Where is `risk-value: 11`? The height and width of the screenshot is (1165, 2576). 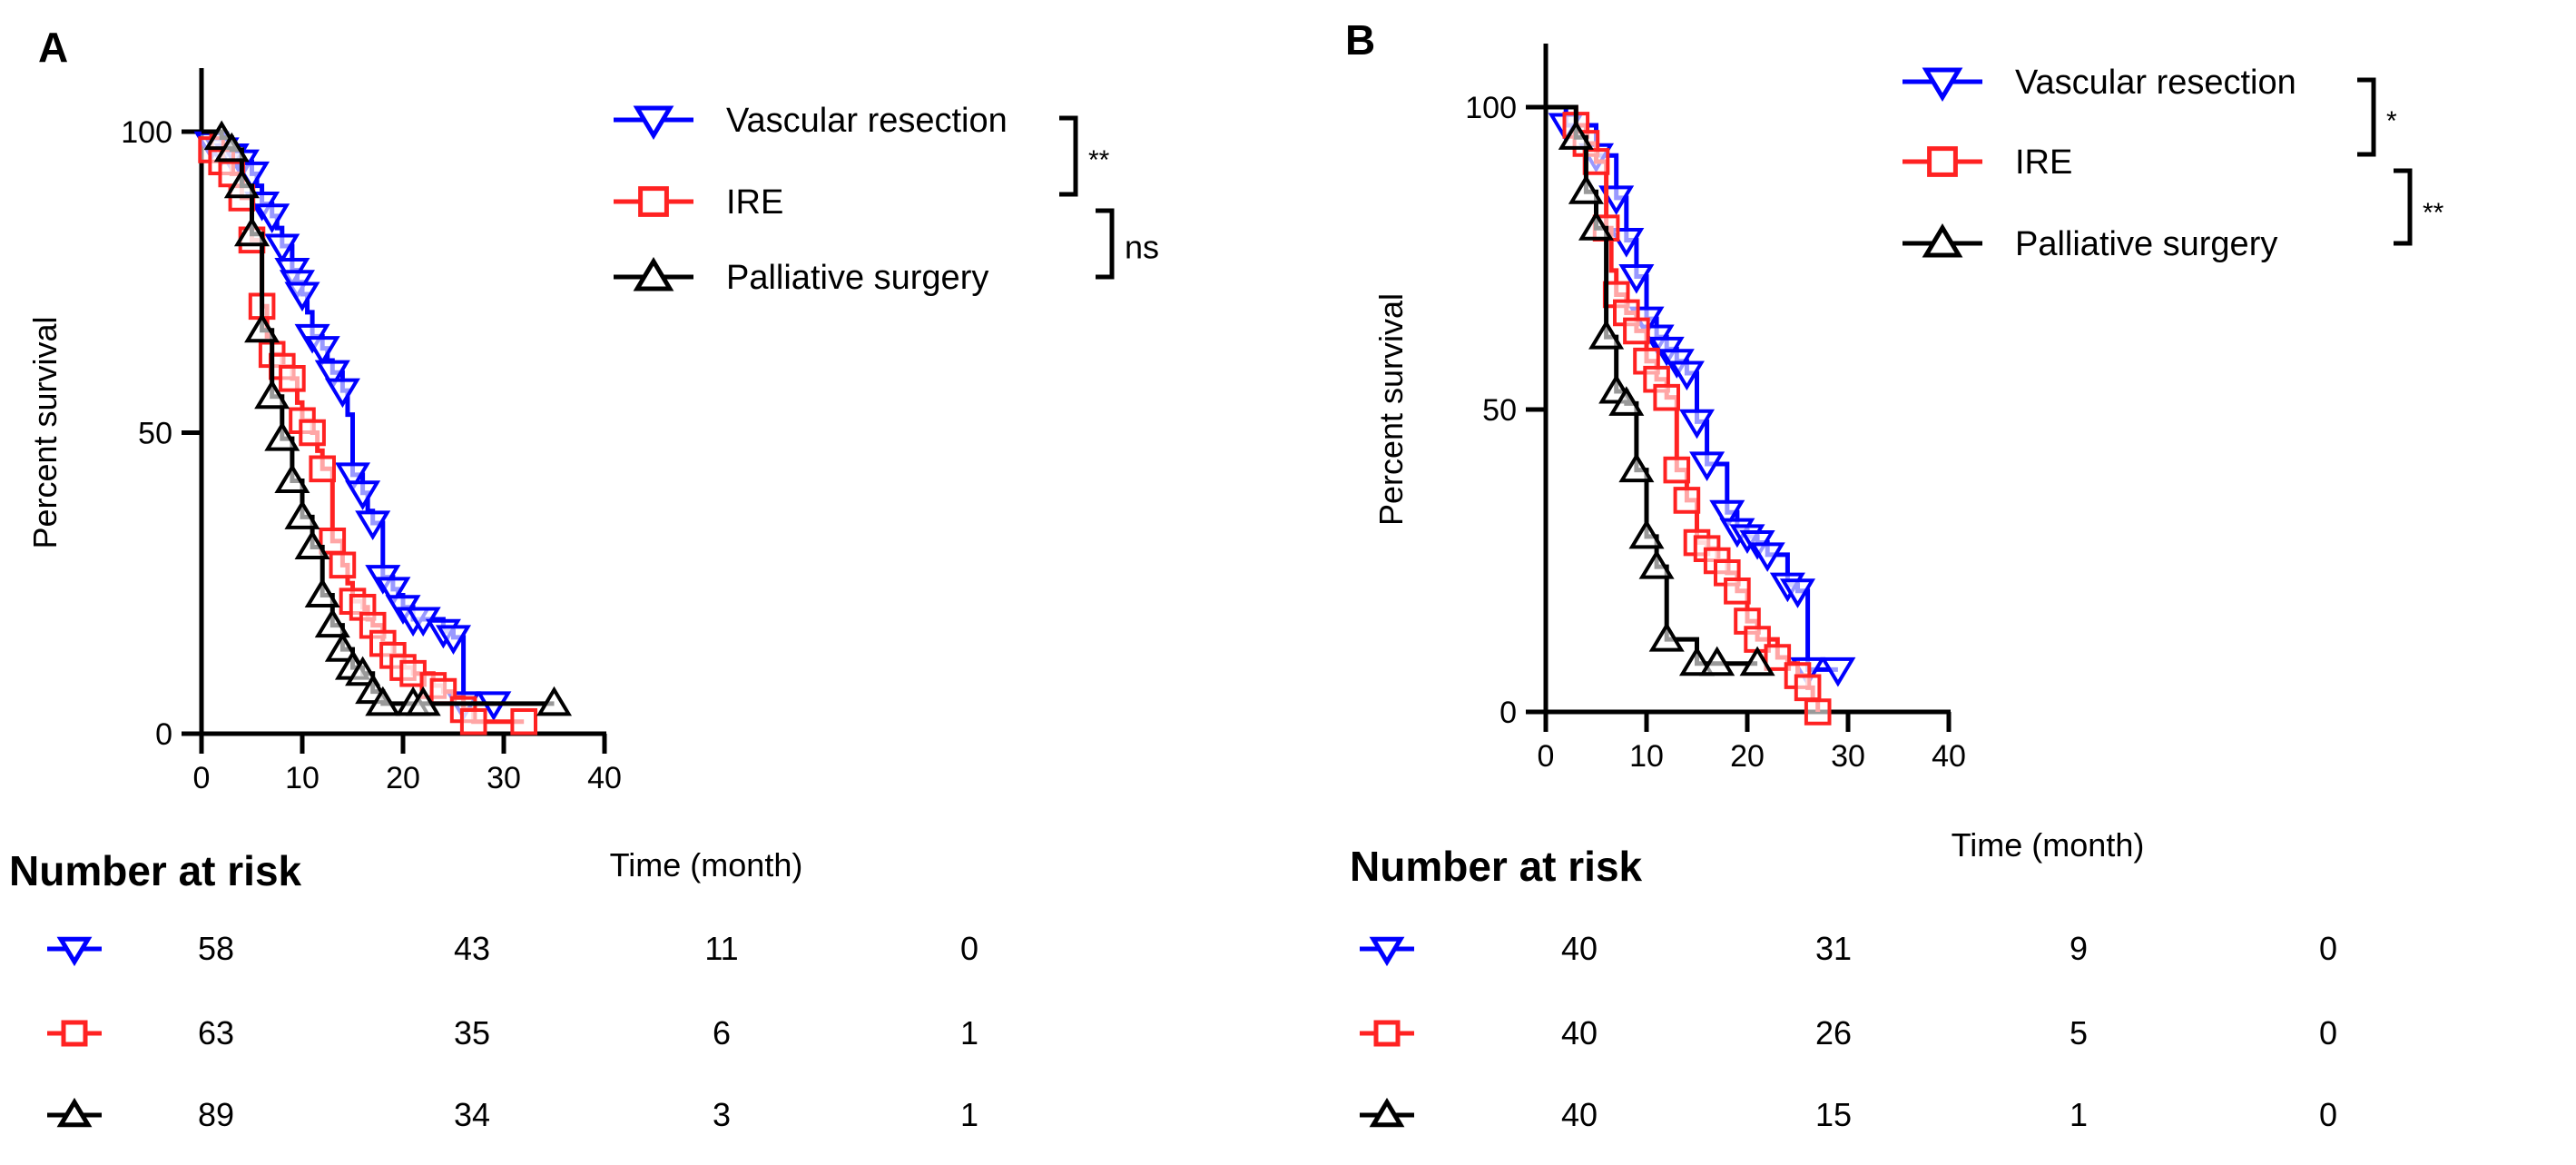 risk-value: 11 is located at coordinates (721, 948).